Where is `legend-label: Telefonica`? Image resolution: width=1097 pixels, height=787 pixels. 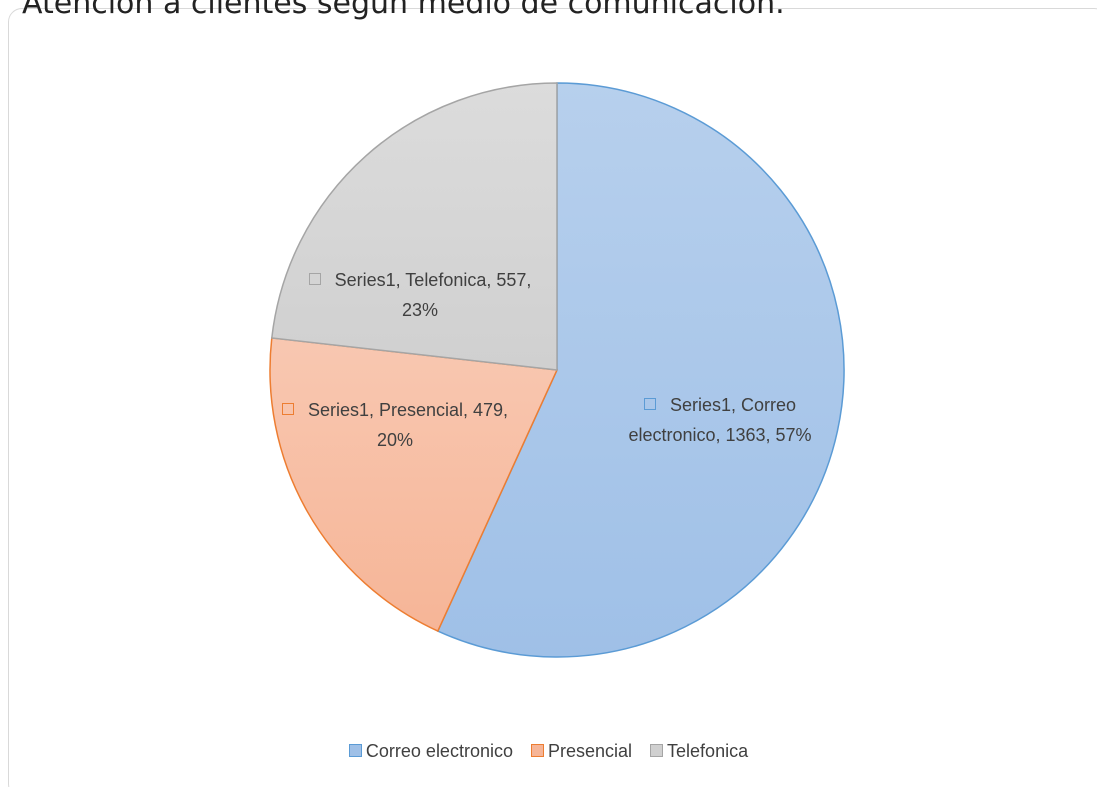
legend-label: Telefonica is located at coordinates (708, 751).